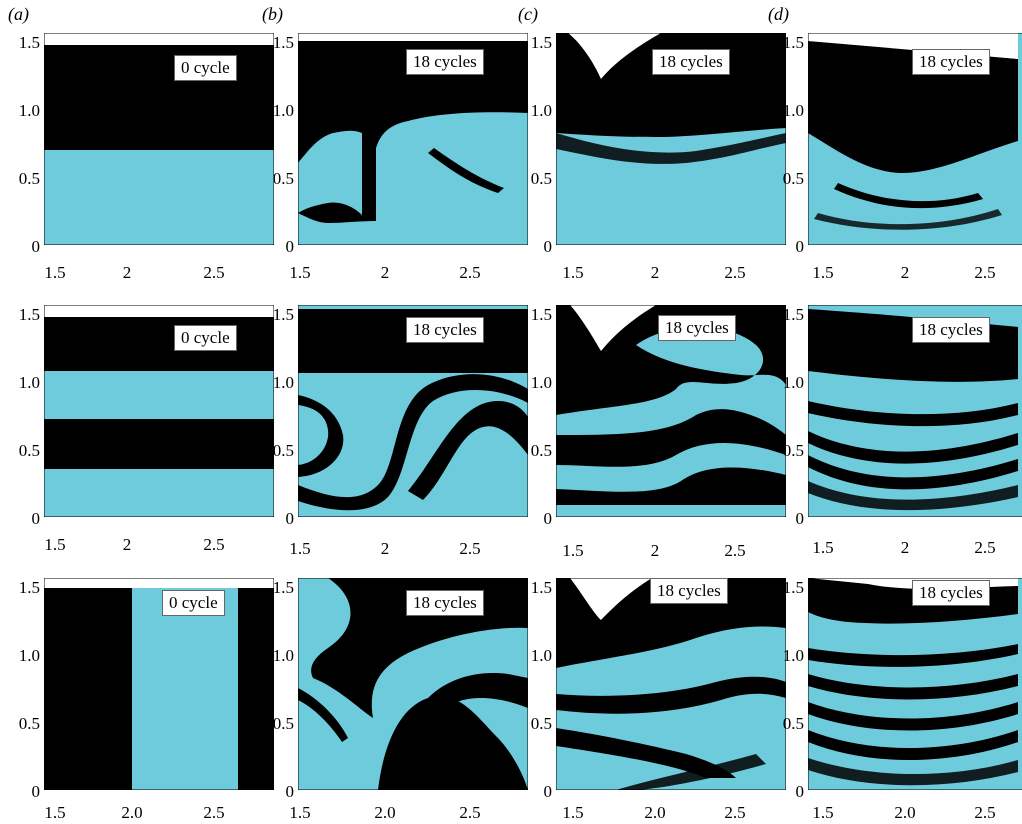 The width and height of the screenshot is (1022, 824). Describe the element at coordinates (671, 411) in the screenshot. I see `panel-row2-c: 18 cycles` at that location.